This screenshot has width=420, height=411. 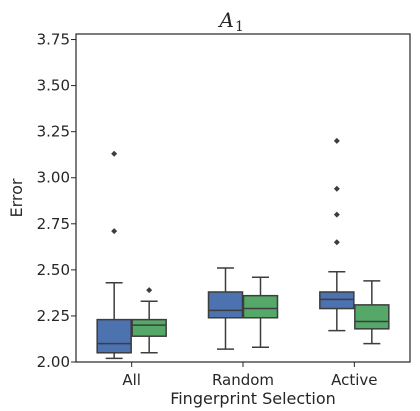 I want to click on y-tick-label: 2.00, so click(x=53, y=362).